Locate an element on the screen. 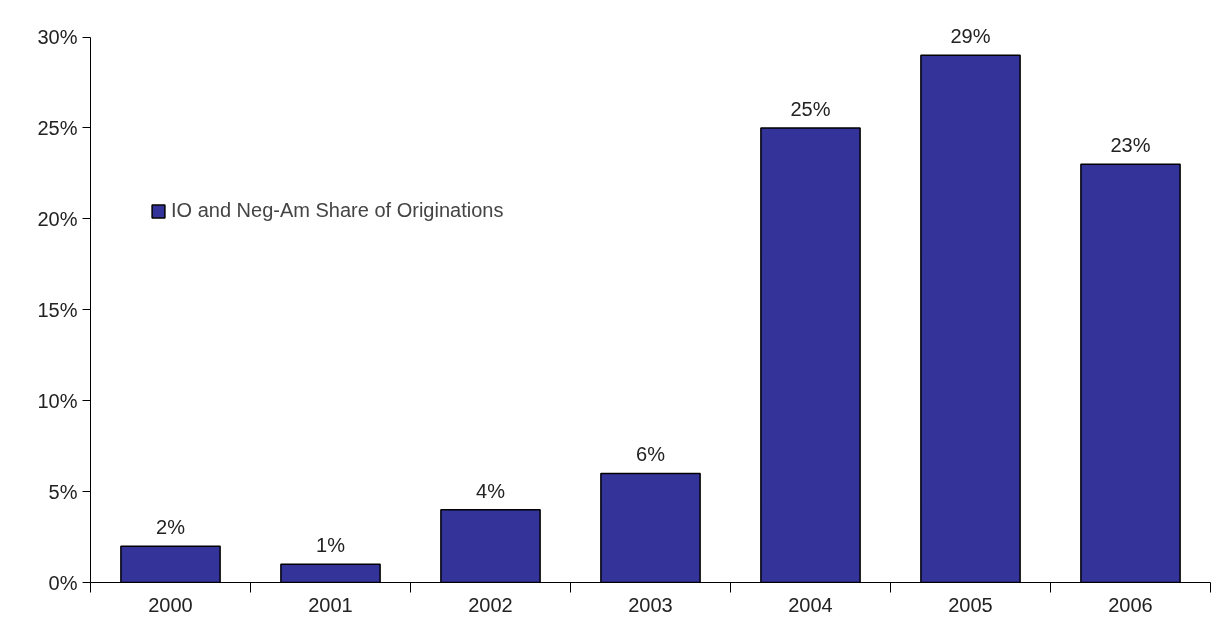 The height and width of the screenshot is (632, 1220). y-tick-label: 0% is located at coordinates (63, 582).